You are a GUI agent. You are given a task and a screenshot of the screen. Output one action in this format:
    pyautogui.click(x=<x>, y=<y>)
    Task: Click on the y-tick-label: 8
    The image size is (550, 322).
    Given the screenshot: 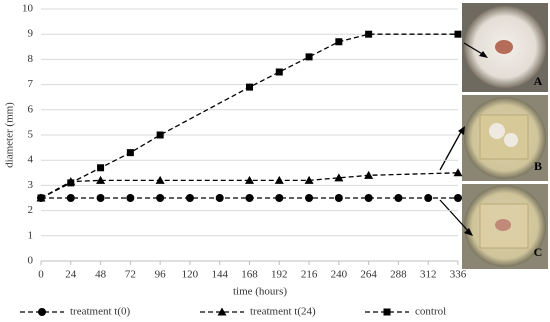 What is the action you would take?
    pyautogui.click(x=31, y=59)
    